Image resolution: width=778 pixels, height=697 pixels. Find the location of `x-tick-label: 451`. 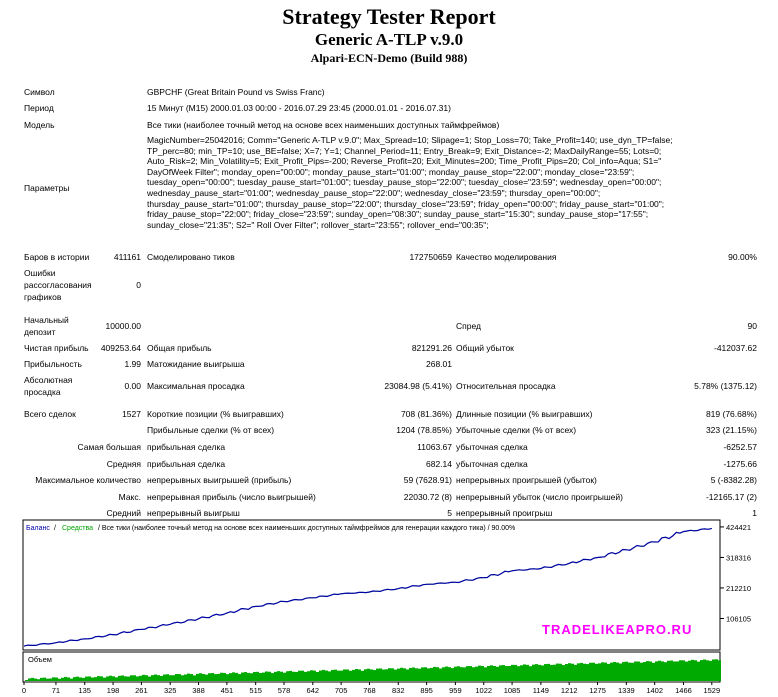

x-tick-label: 451 is located at coordinates (227, 690).